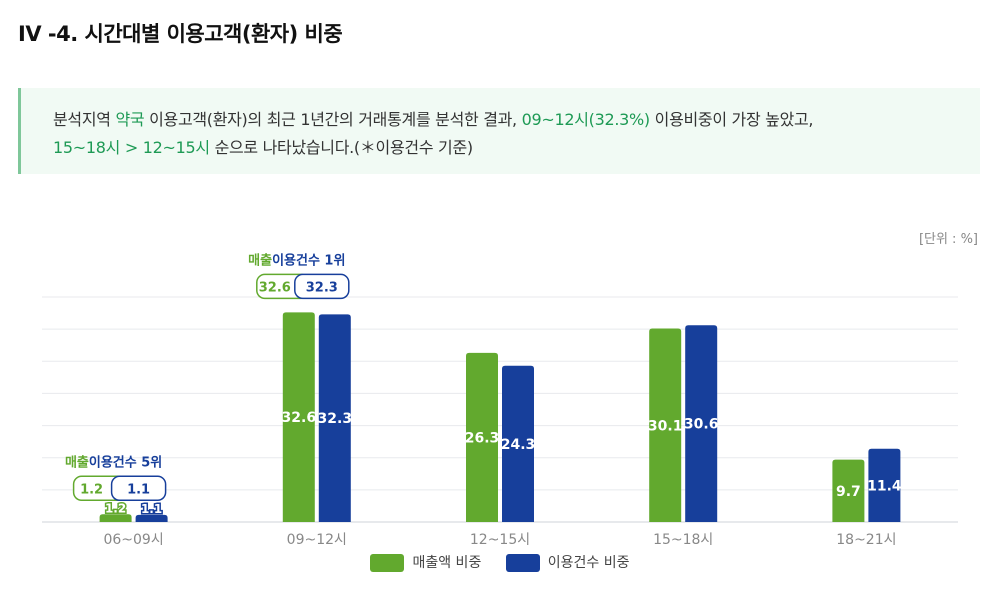  I want to click on data-label-count: 1.1, so click(151, 509).